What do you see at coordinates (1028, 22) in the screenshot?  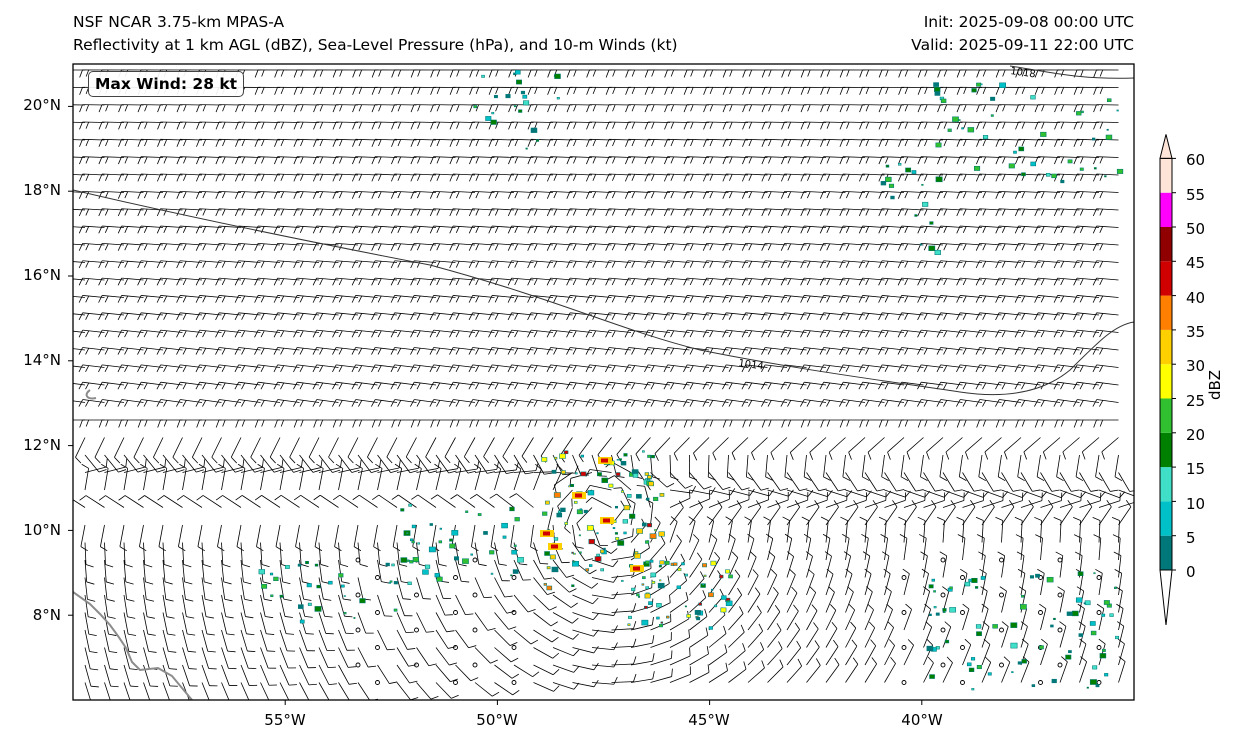 I see `title-init-time: Init: 2025-09-08 00:00 UTC` at bounding box center [1028, 22].